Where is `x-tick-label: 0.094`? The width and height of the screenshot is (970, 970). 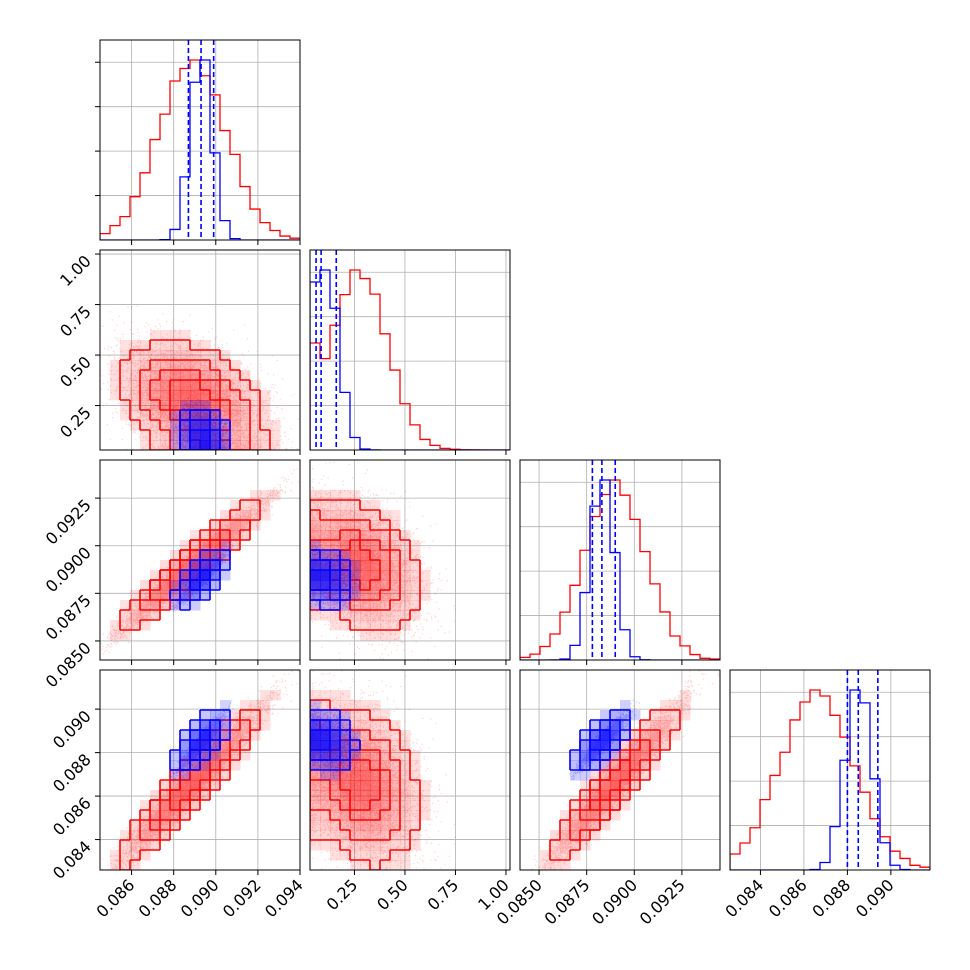 x-tick-label: 0.094 is located at coordinates (284, 898).